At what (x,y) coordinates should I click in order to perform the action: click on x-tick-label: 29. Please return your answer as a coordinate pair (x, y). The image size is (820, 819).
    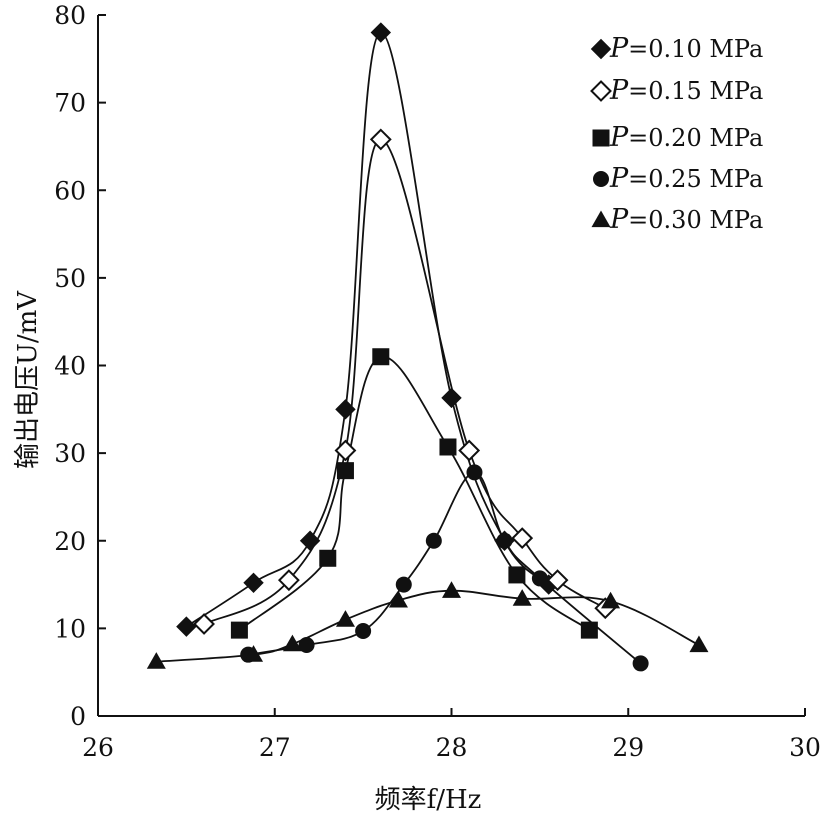
    Looking at the image, I should click on (628, 747).